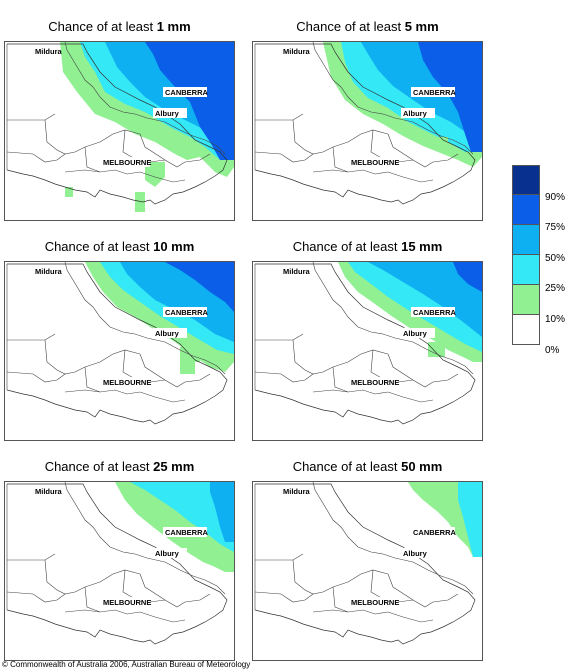  I want to click on map-10mm: Mildura CANBERRA Albury MELBOURNE, so click(119, 351).